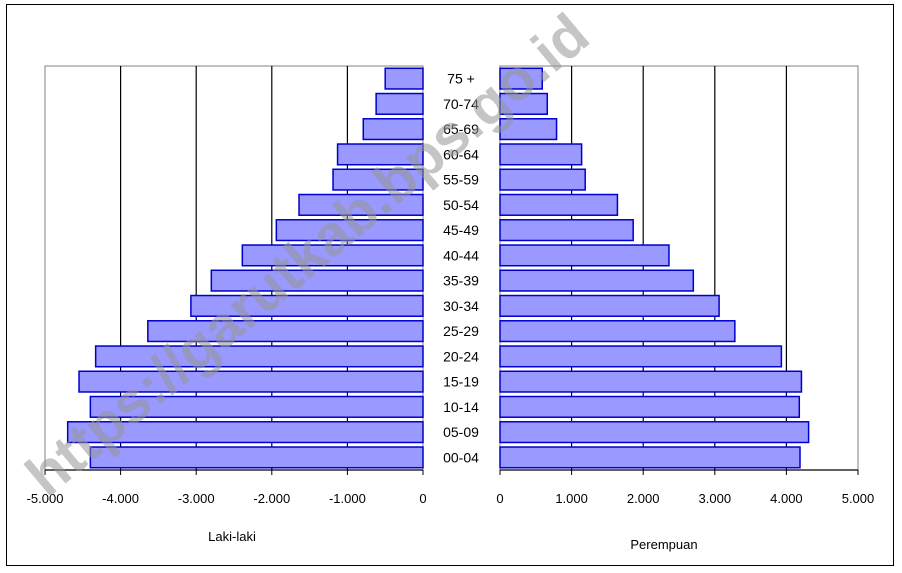 The image size is (902, 573). Describe the element at coordinates (461, 331) in the screenshot. I see `age-group-label: 25-29` at that location.